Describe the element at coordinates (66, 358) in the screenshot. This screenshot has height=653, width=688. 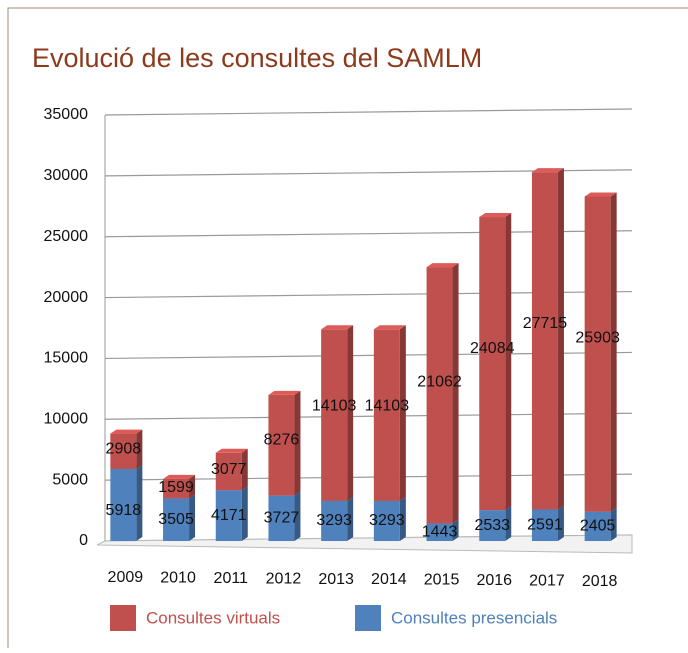
I see `y-tick-label: 15000` at that location.